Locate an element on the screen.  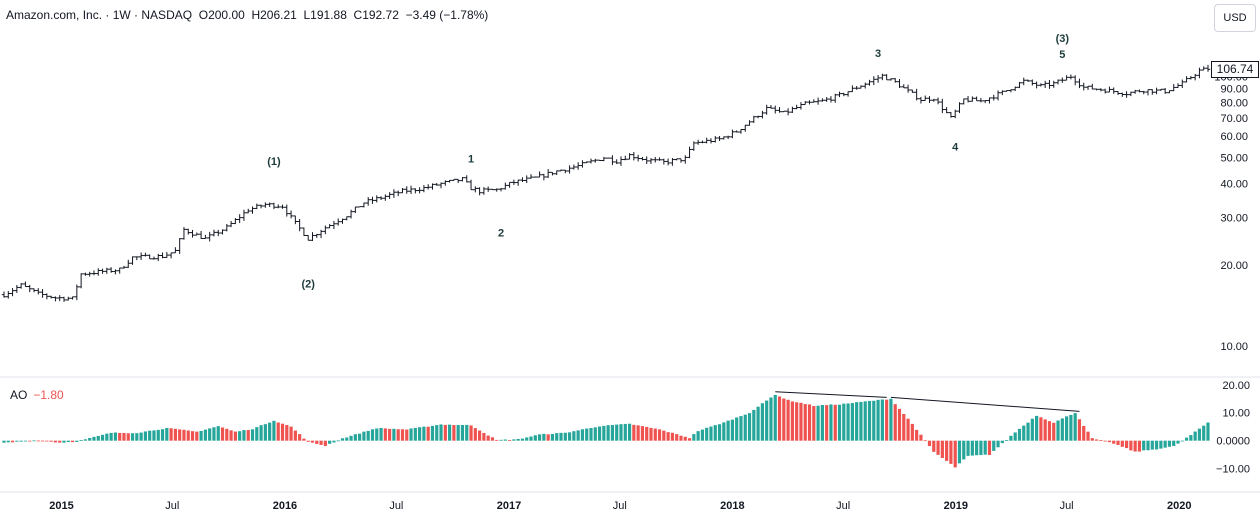
indicator-name: AO is located at coordinates (19, 395).